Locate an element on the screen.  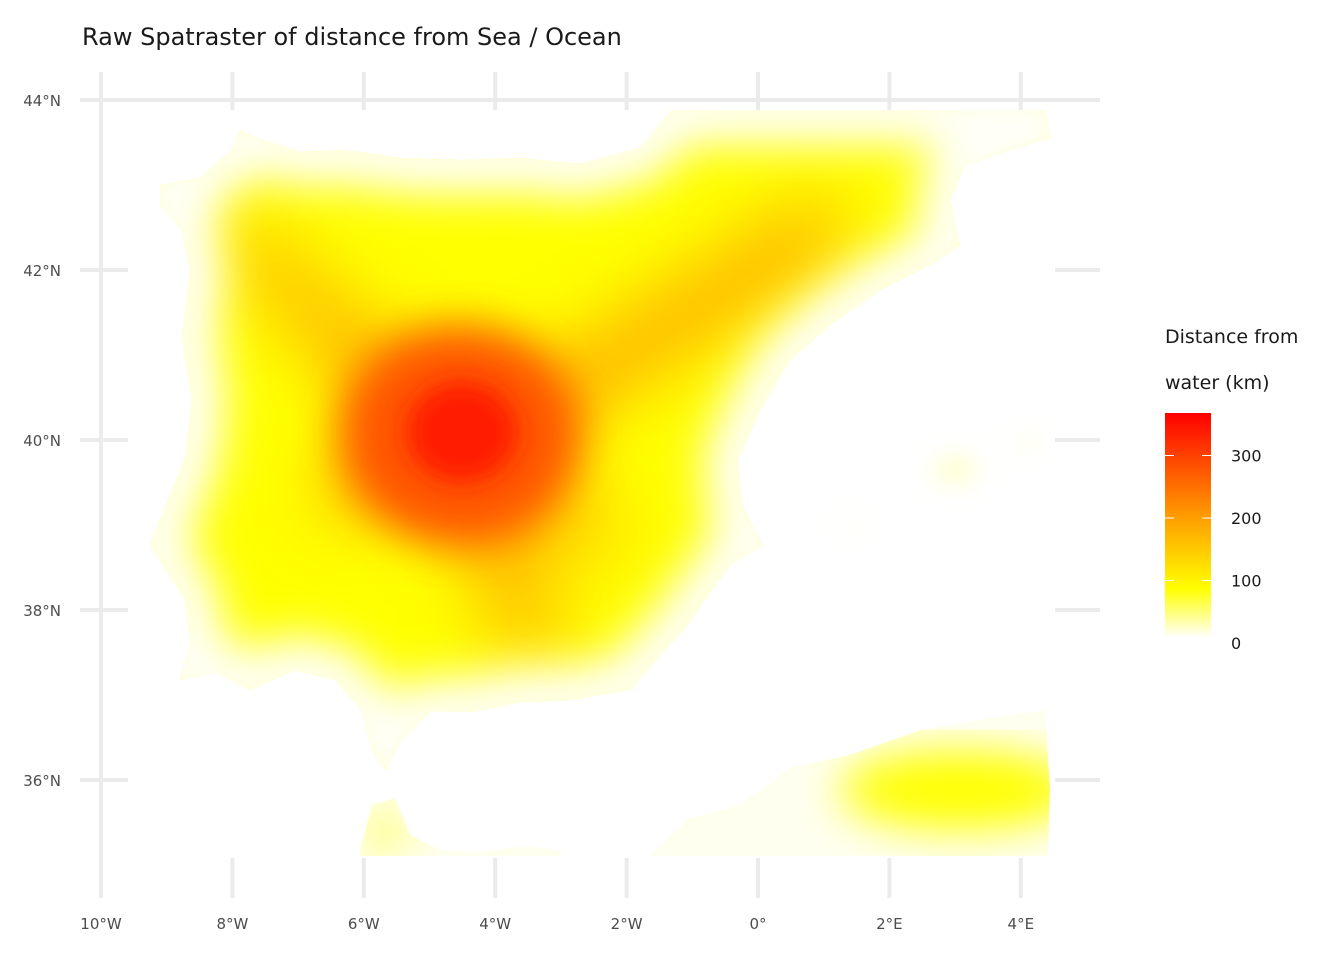
legend-title-line2: water (km) is located at coordinates (1217, 383).